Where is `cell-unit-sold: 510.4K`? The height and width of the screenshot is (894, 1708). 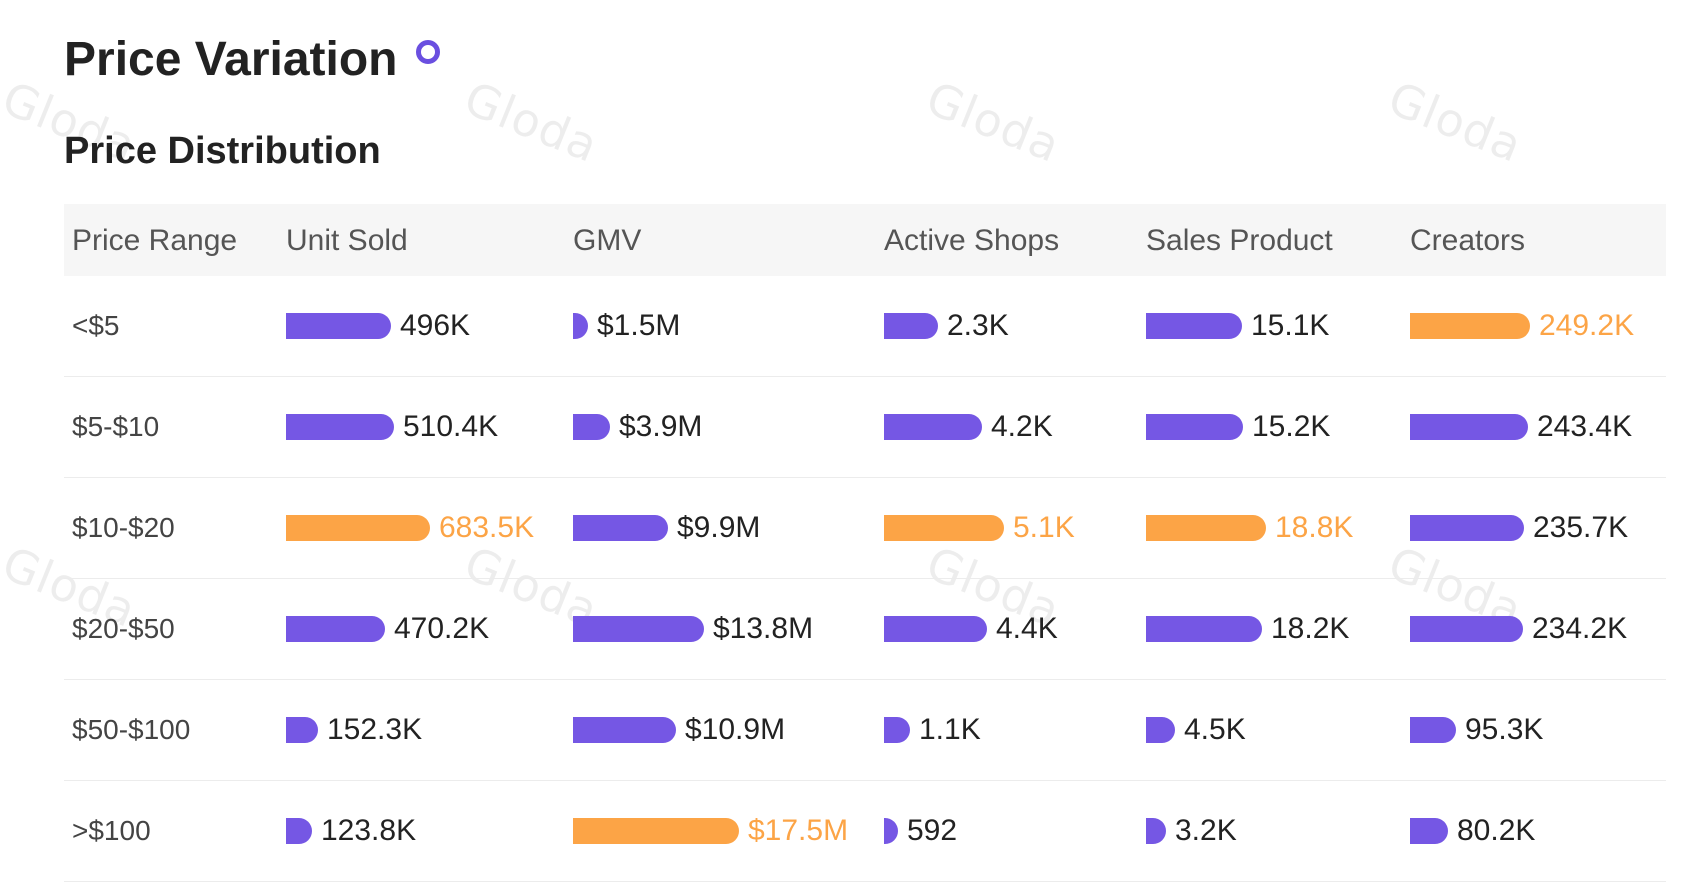
cell-unit-sold: 510.4K is located at coordinates (392, 427).